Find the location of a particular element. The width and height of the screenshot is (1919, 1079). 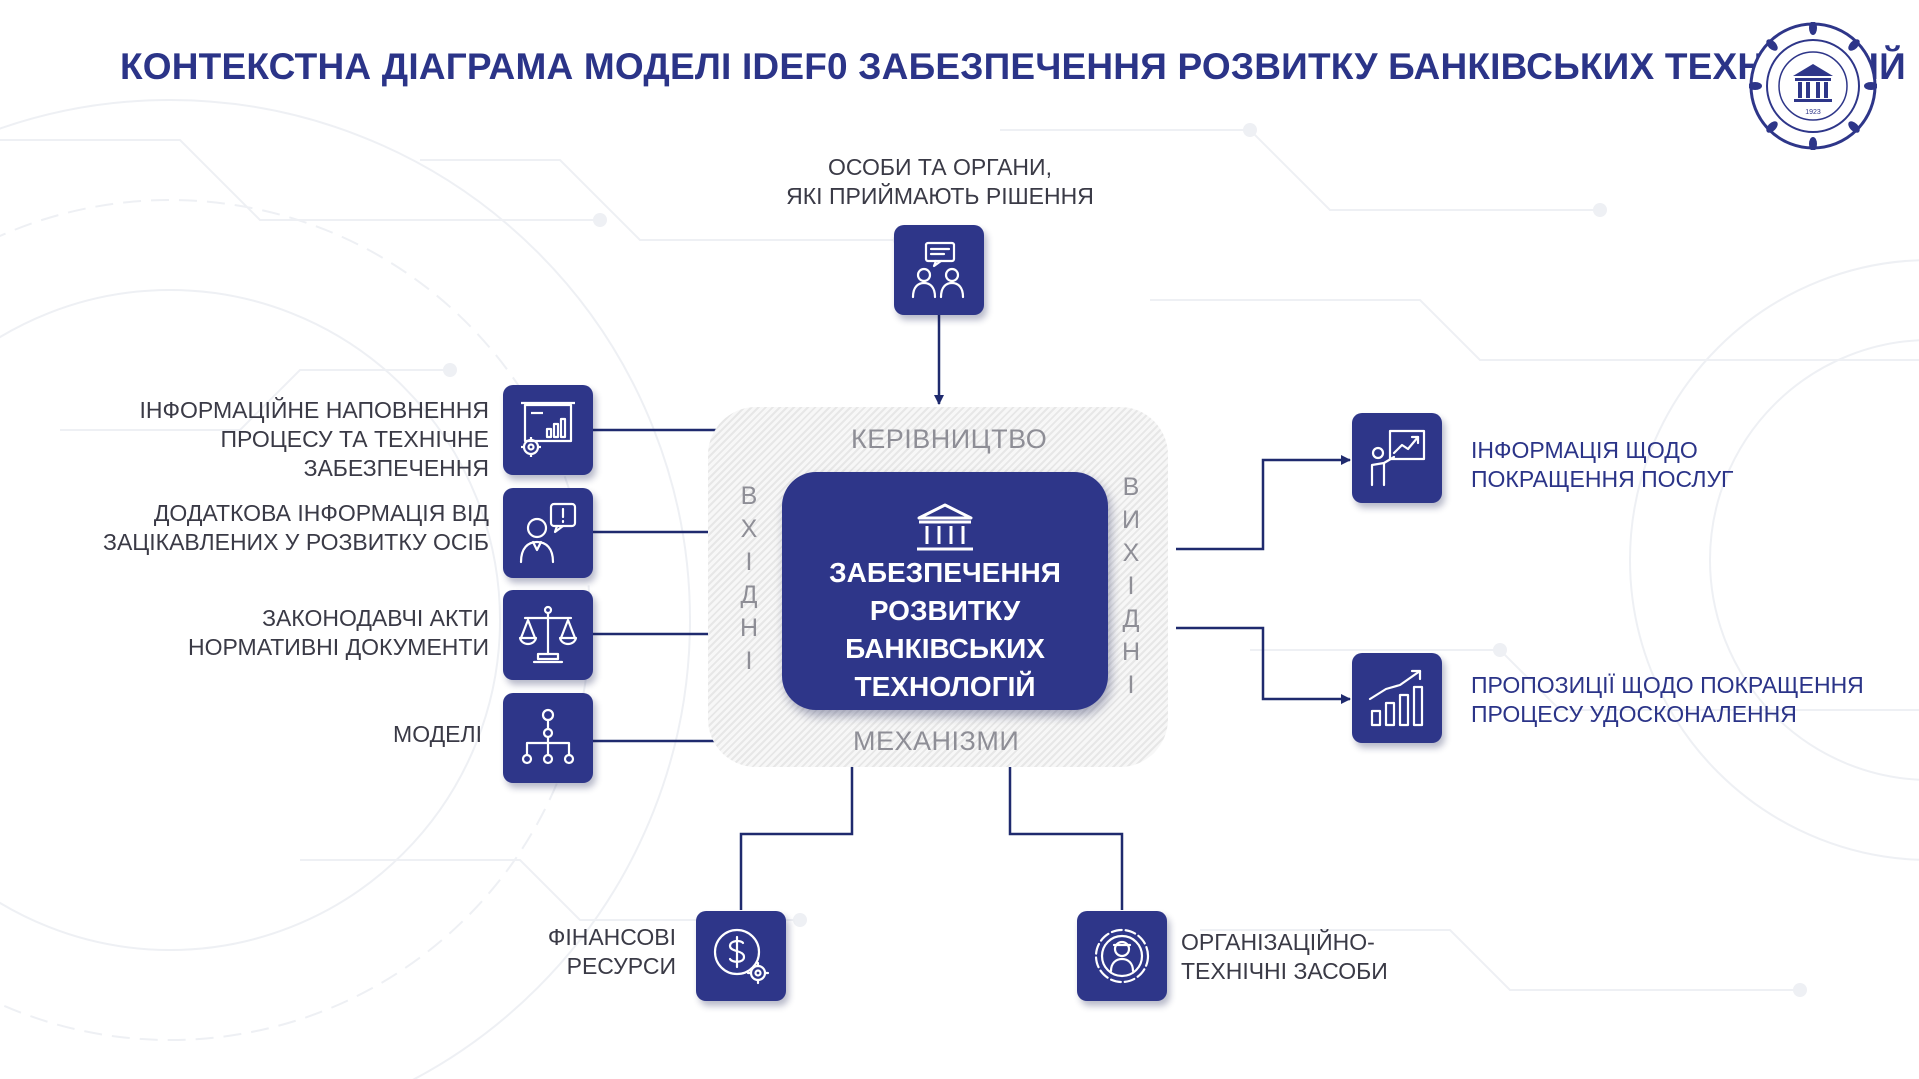

input-label: ЗАКОНОДАВЧІ АКТИ НОРМАТИВНІ ДОКУМЕНТИ is located at coordinates (338, 632).